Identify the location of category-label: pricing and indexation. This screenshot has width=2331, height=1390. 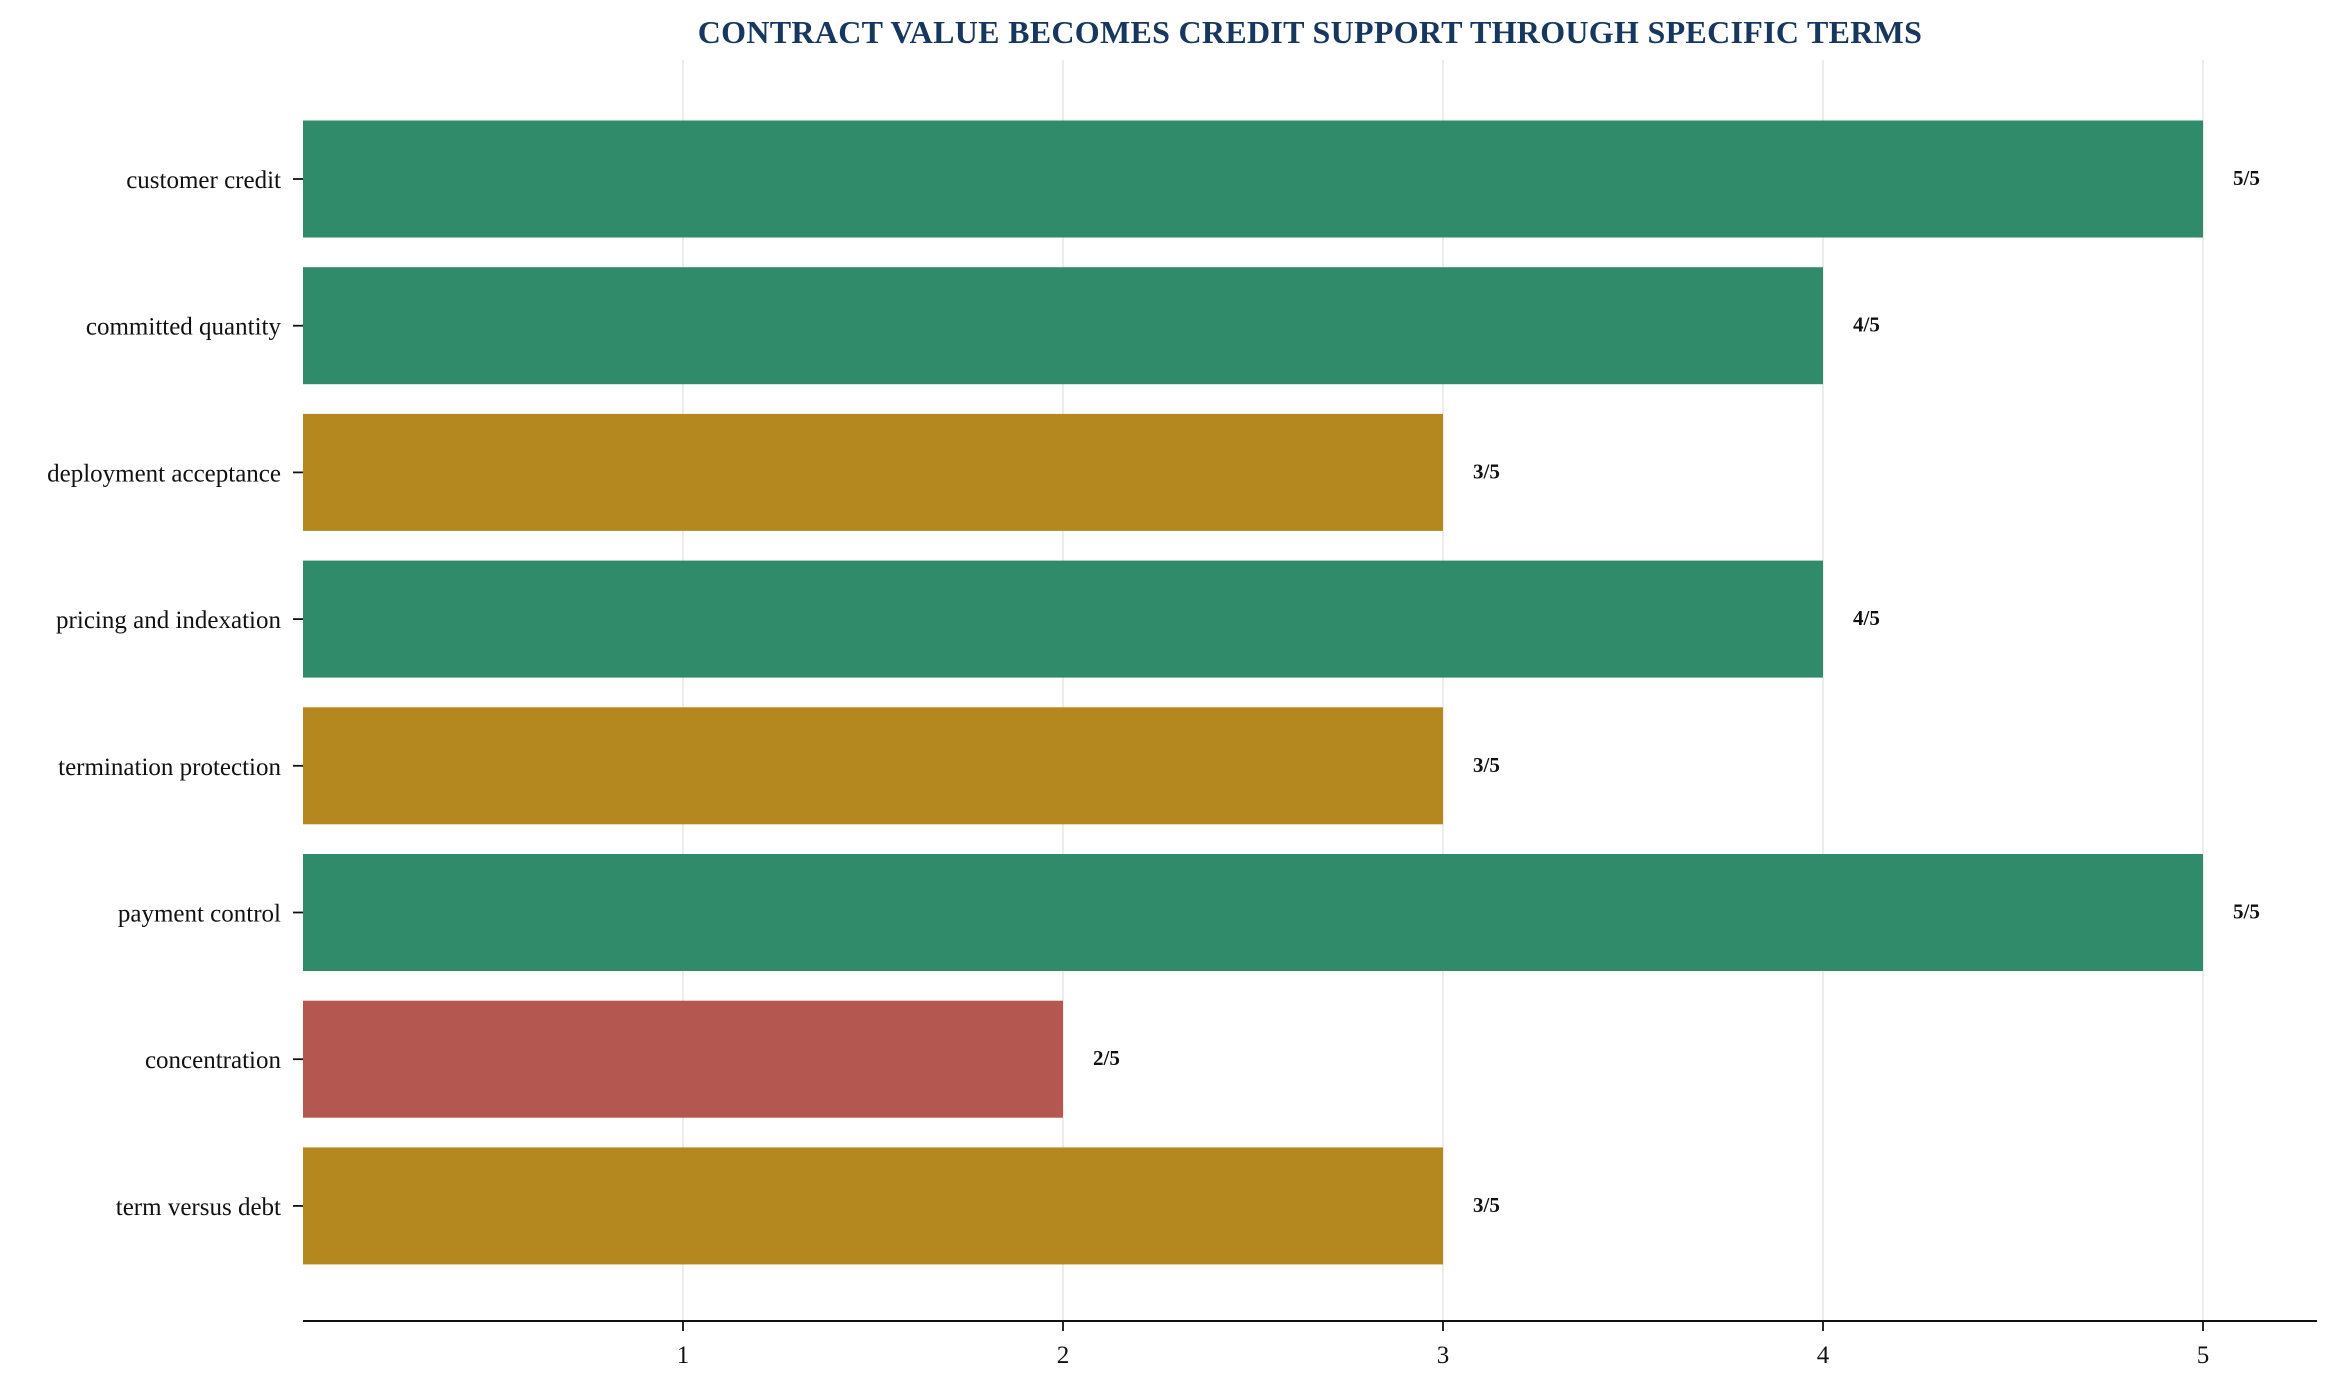
(168, 620).